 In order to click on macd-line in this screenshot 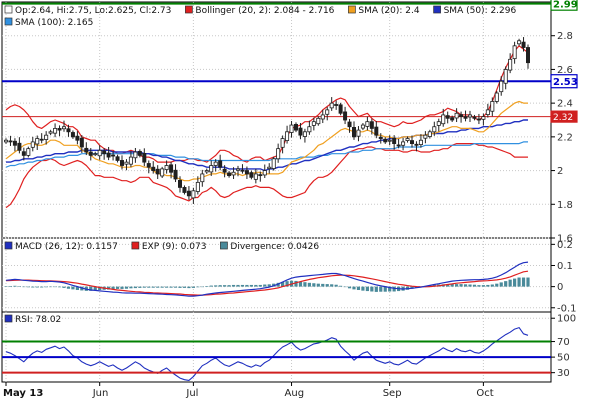, I will do `click(267, 279)`.